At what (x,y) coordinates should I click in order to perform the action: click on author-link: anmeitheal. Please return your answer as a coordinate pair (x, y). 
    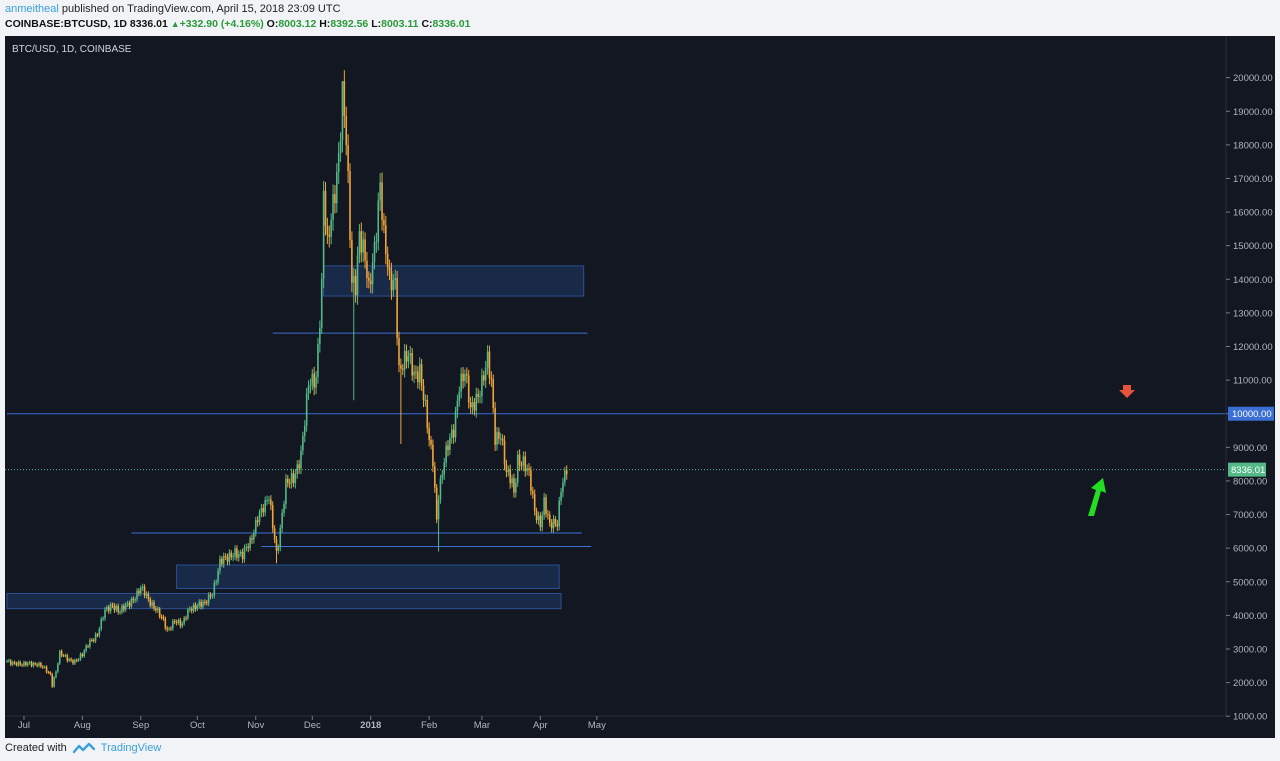
    Looking at the image, I should click on (32, 9).